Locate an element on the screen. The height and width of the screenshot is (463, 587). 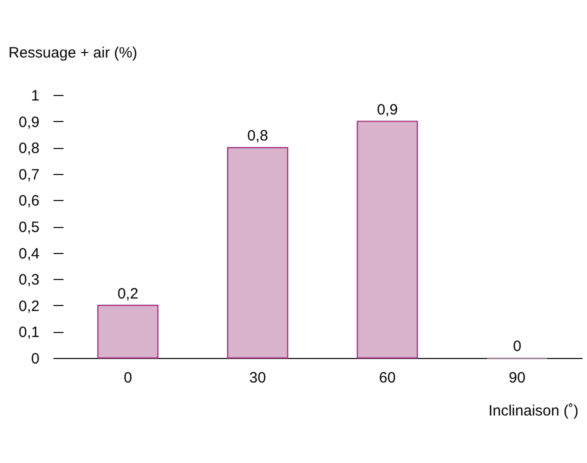
y-tick-label: 0,9 is located at coordinates (29, 122).